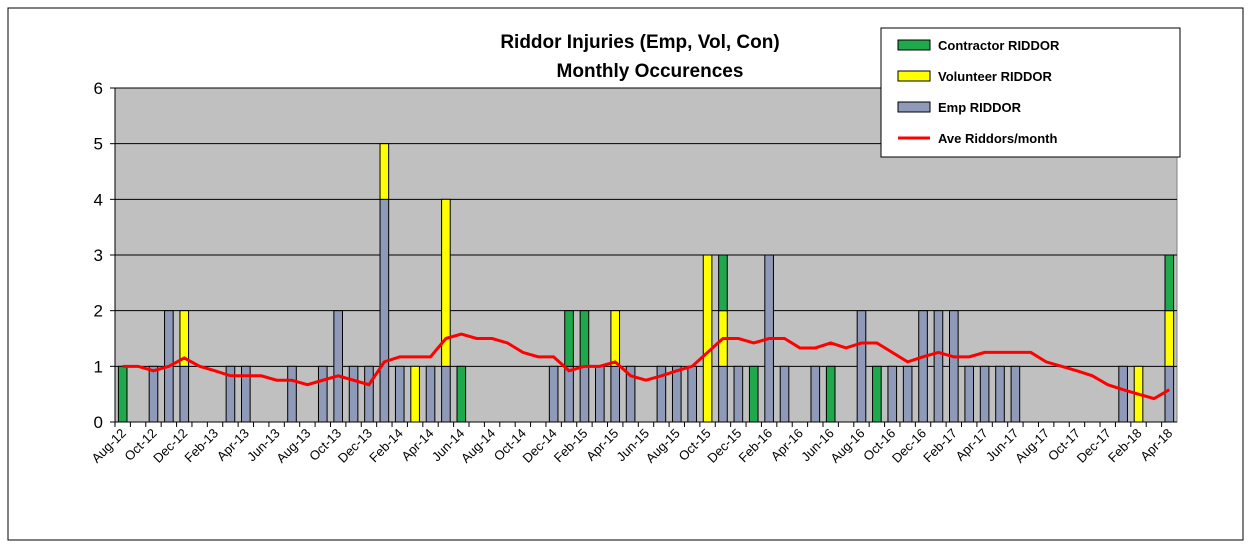 The width and height of the screenshot is (1252, 549). Describe the element at coordinates (98, 88) in the screenshot. I see `y-tick-label: 6` at that location.